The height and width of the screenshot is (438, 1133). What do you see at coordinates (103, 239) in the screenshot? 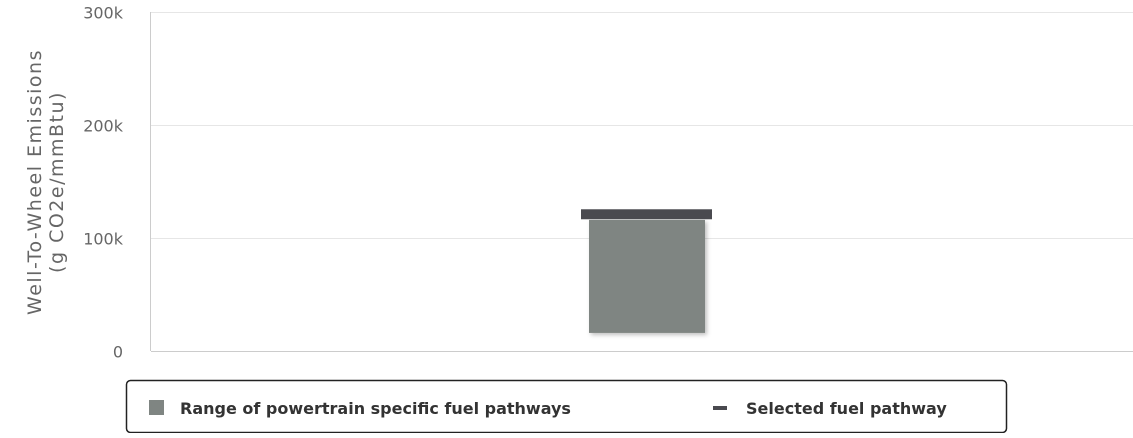
I see `y-tick-label: 100k` at bounding box center [103, 239].